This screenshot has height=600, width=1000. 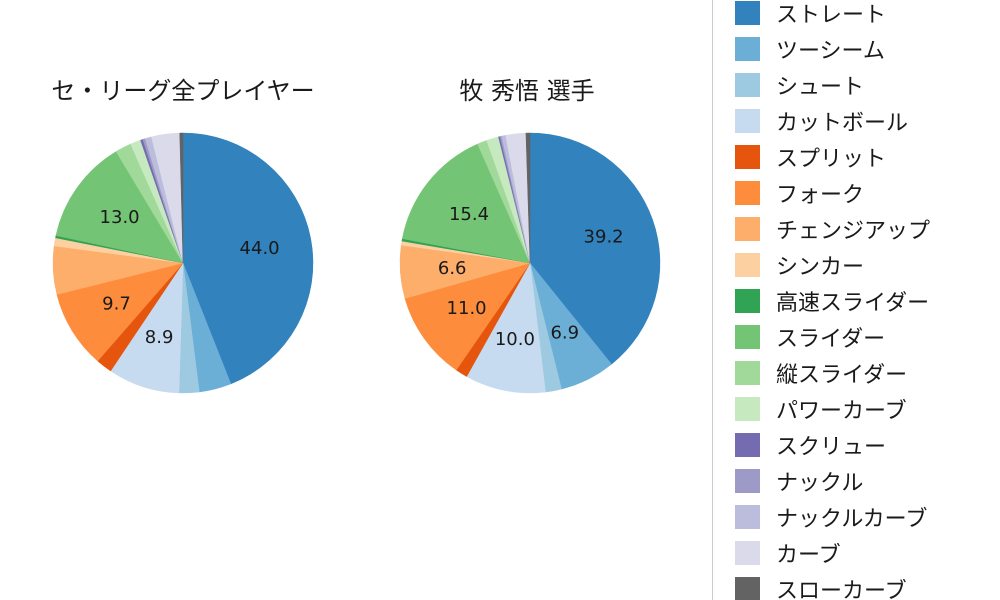 I want to click on left-chart-title: セ・リーグ全プレイヤー, so click(x=183, y=91).